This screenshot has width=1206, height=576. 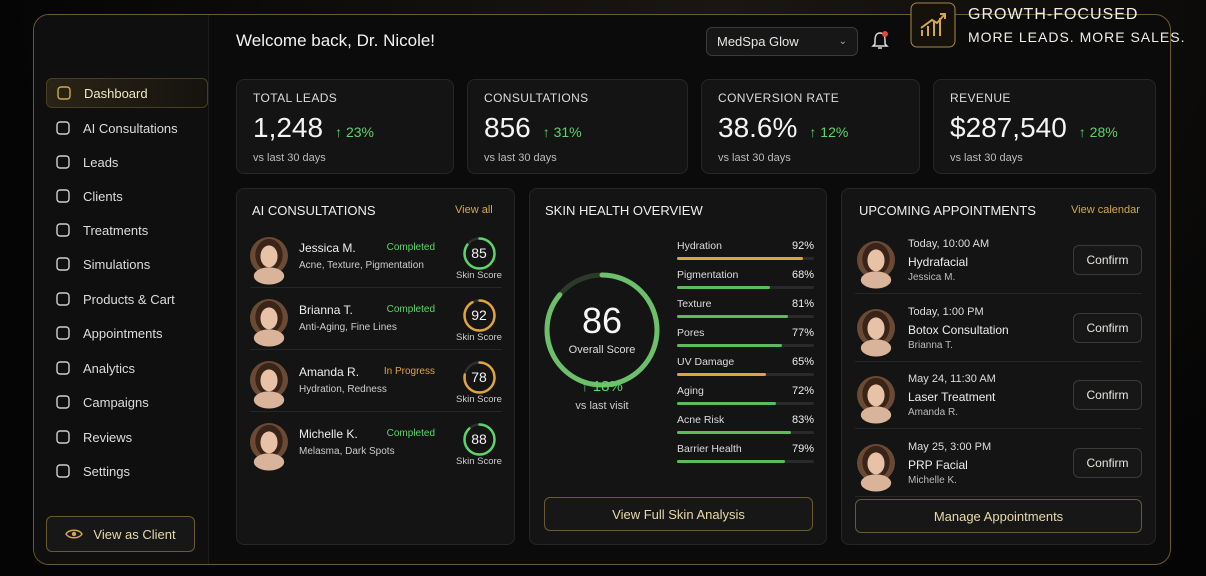 I want to click on appointment-time: May 24, 11:30 AM, so click(x=952, y=379).